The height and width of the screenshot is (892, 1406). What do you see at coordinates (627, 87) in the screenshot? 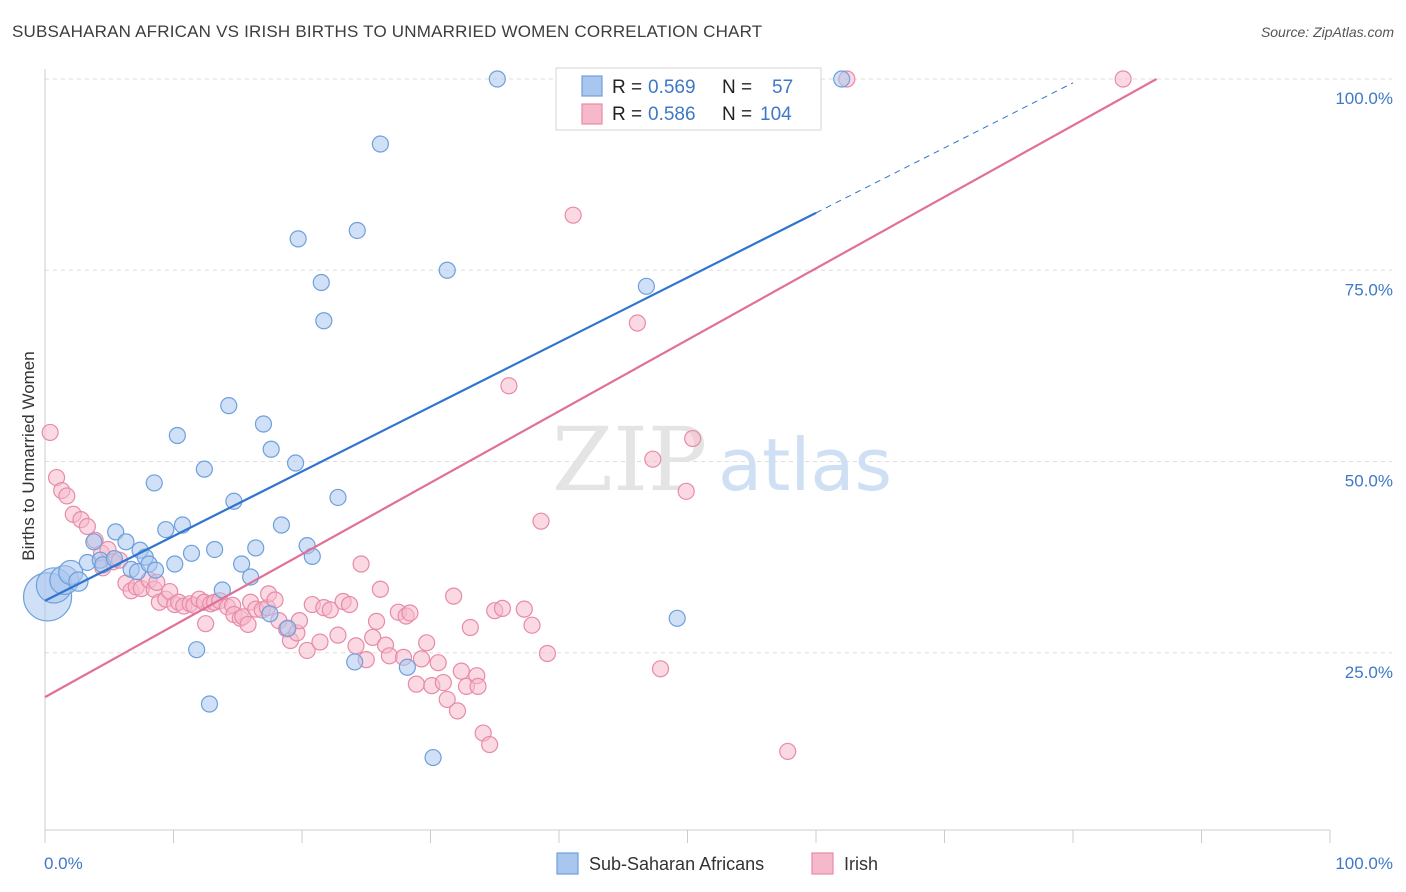
I see `legend-r-label-blue: R =` at bounding box center [627, 87].